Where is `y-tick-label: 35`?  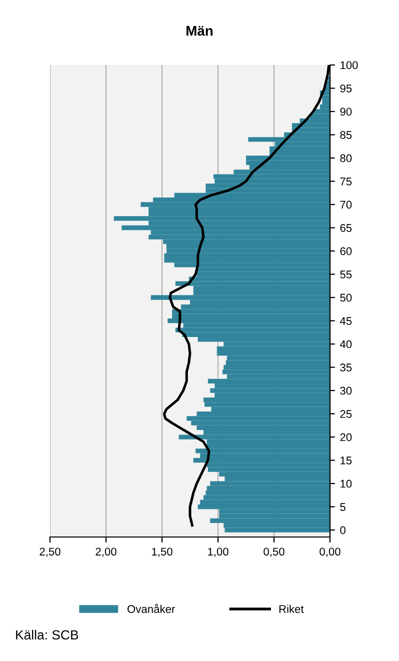
y-tick-label: 35 is located at coordinates (346, 368).